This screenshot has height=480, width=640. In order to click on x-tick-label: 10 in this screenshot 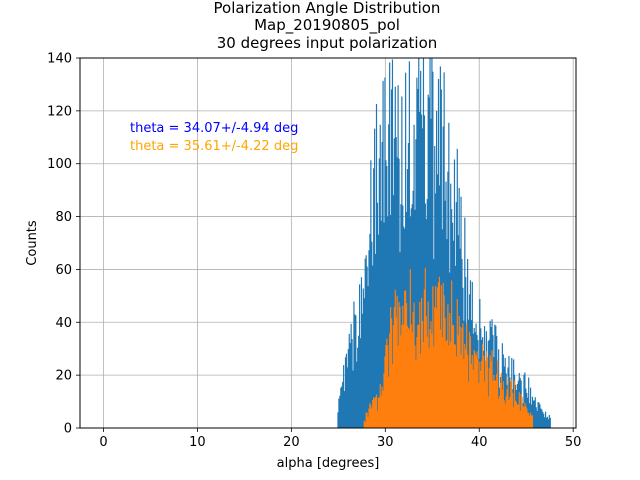, I will do `click(197, 442)`.